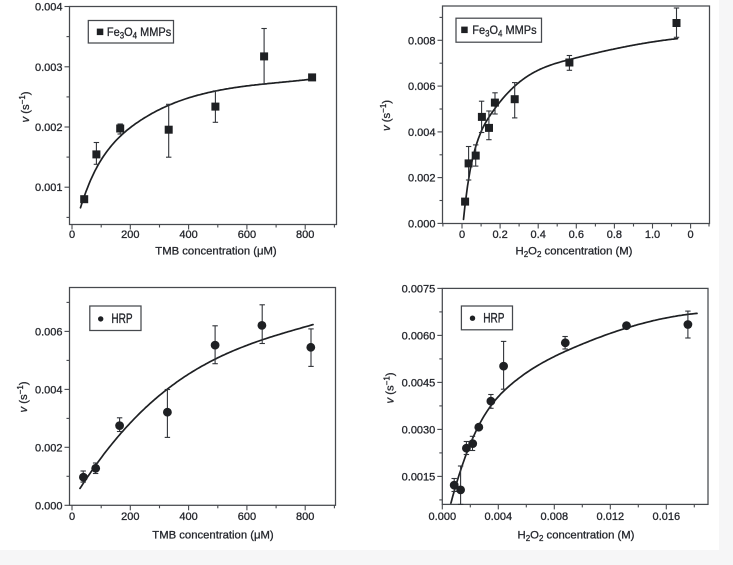 This screenshot has height=565, width=733. I want to click on svg-text: 0.4, so click(538, 235).